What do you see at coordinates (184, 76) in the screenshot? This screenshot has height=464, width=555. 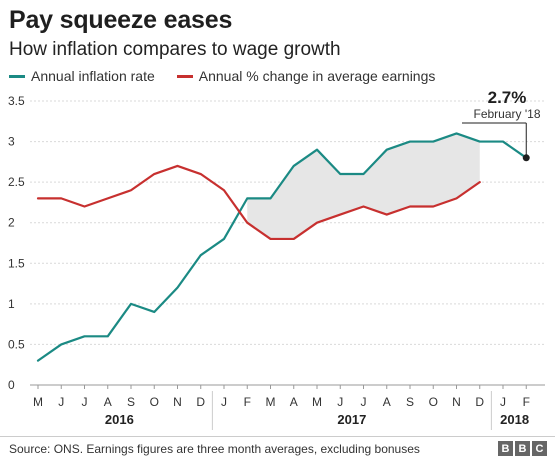 I see `legend-swatch-earnings` at bounding box center [184, 76].